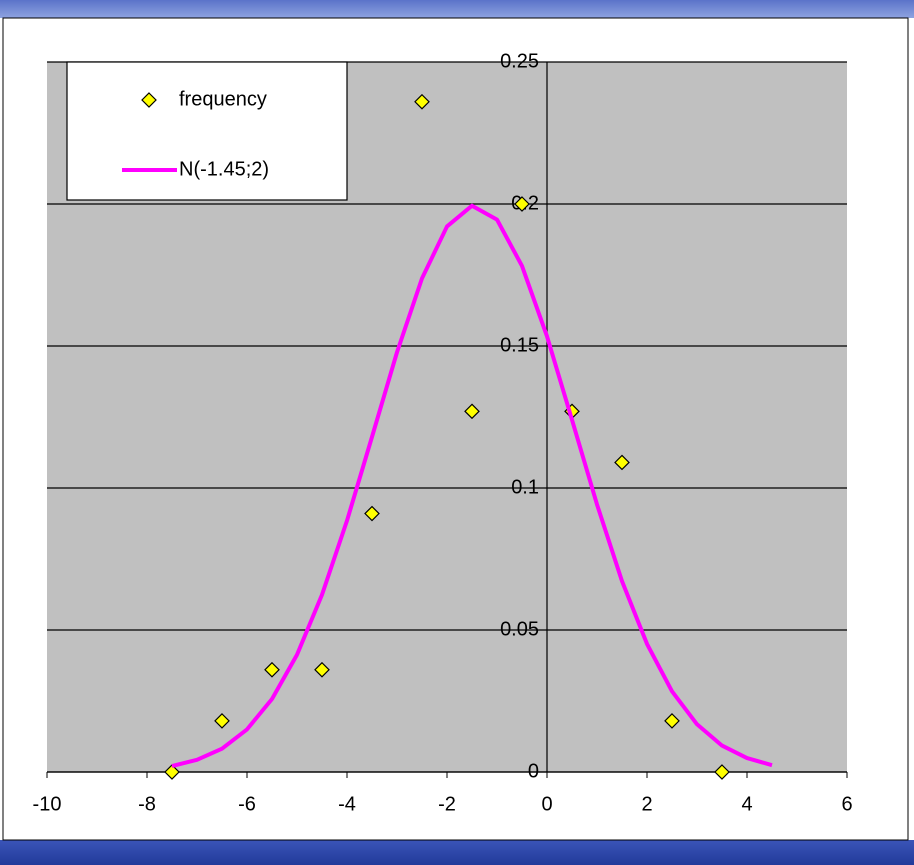 The width and height of the screenshot is (914, 865). What do you see at coordinates (533, 771) in the screenshot?
I see `y-tick-label: 0` at bounding box center [533, 771].